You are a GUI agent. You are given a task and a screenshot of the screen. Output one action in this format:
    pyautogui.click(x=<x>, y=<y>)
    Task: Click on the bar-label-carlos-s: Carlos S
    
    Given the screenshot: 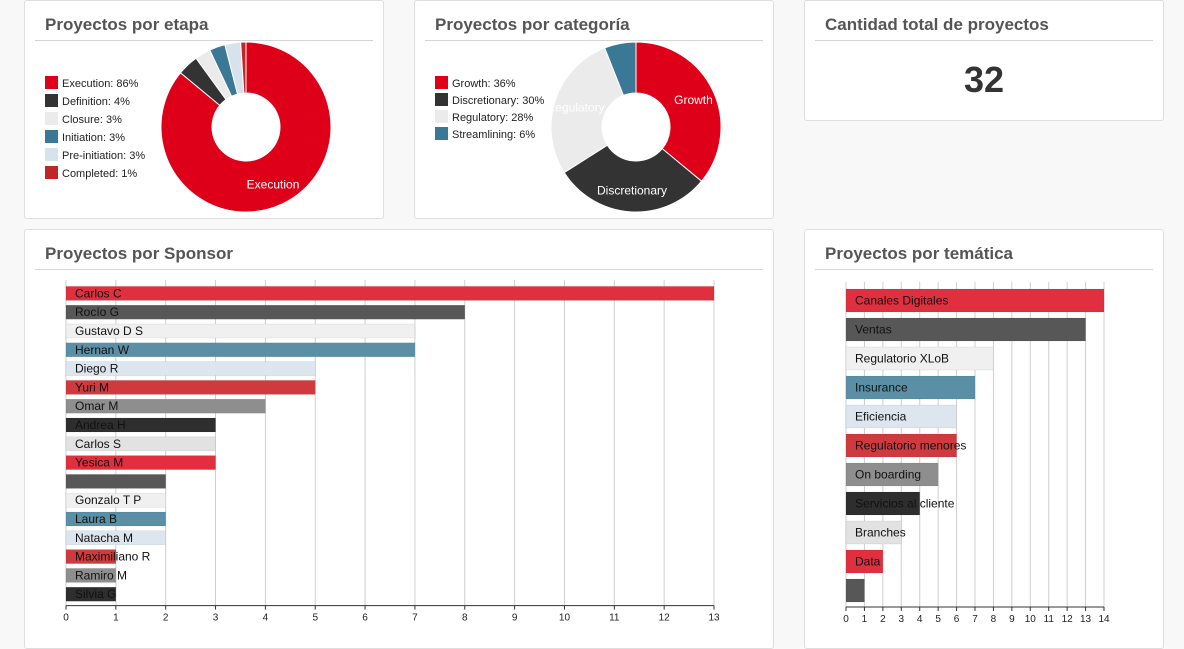 What is the action you would take?
    pyautogui.click(x=98, y=444)
    